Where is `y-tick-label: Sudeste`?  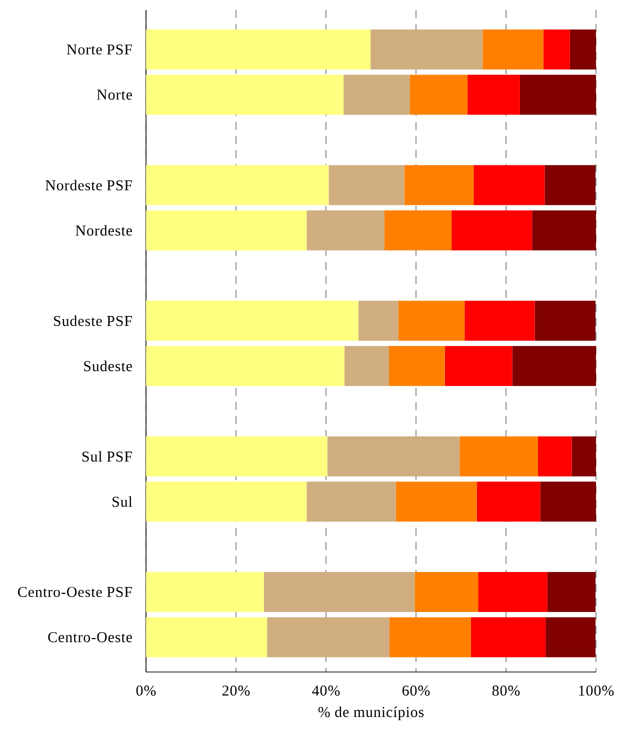
y-tick-label: Sudeste is located at coordinates (108, 366).